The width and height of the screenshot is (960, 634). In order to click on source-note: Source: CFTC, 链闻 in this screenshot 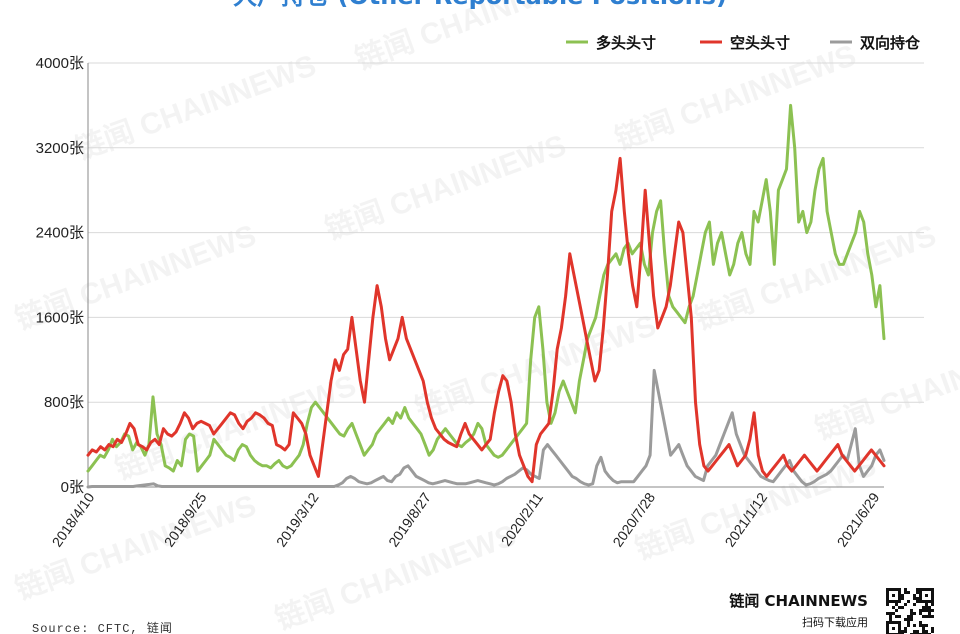, I will do `click(102, 627)`.